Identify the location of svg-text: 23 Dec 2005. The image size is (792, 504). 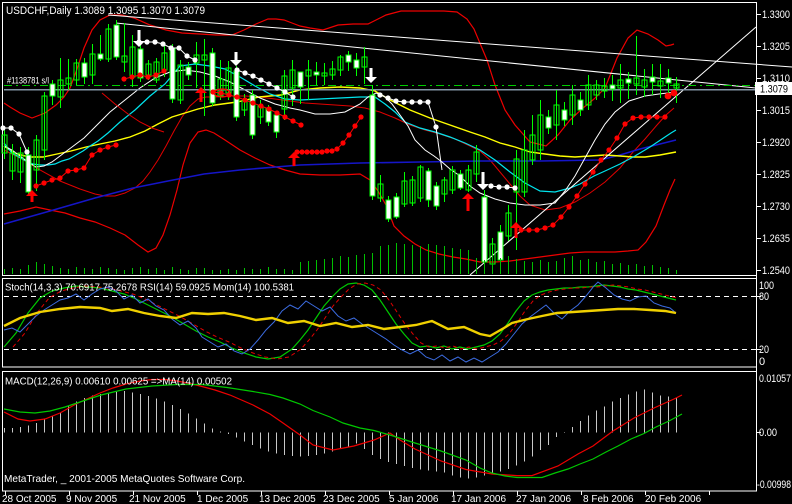
(351, 499).